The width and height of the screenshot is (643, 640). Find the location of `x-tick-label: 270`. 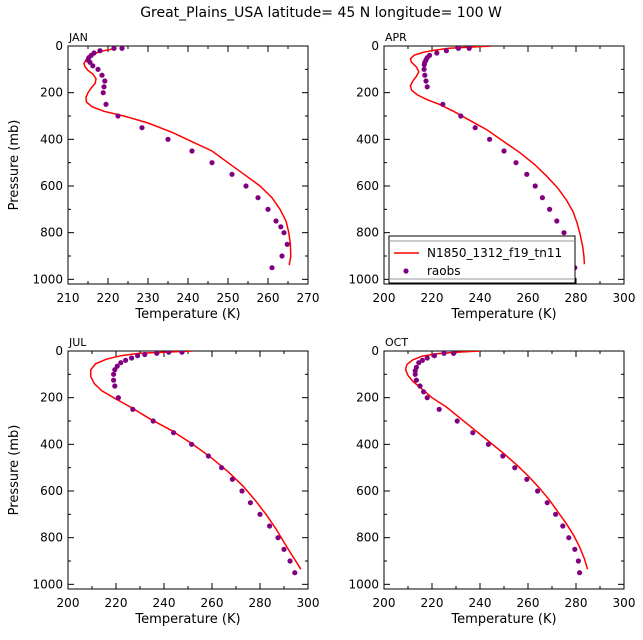

x-tick-label: 270 is located at coordinates (308, 298).